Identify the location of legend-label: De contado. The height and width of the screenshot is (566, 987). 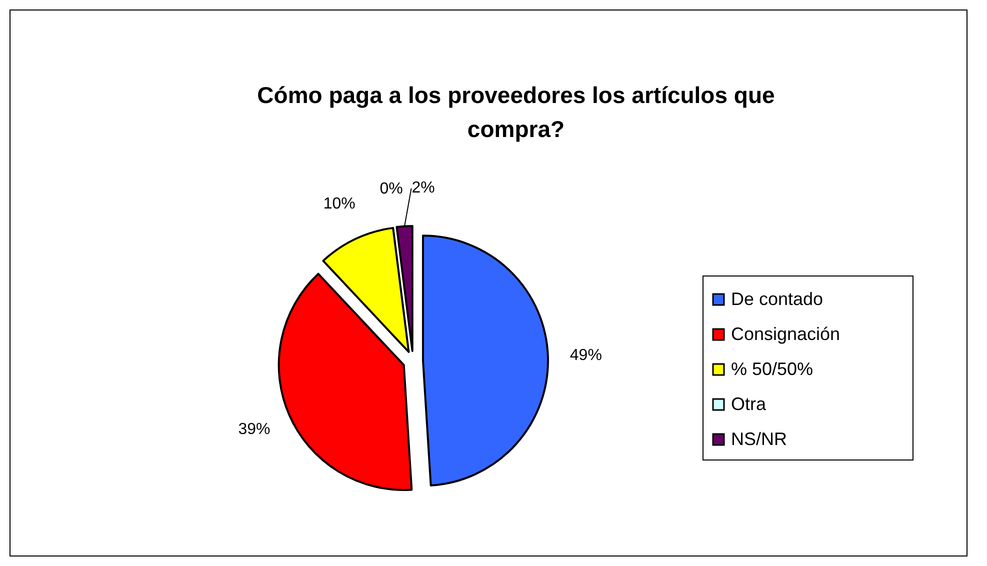
(777, 298).